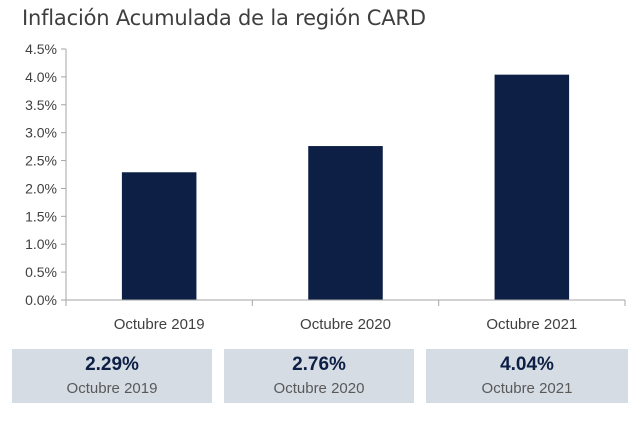  Describe the element at coordinates (527, 376) in the screenshot. I see `summary-box-2021: 4.04% Octubre 2021` at that location.